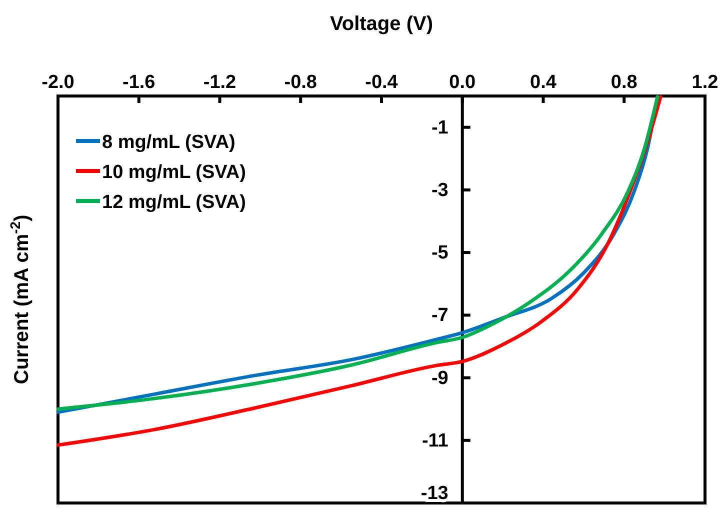  What do you see at coordinates (435, 441) in the screenshot?
I see `y-tick-label: -11` at bounding box center [435, 441].